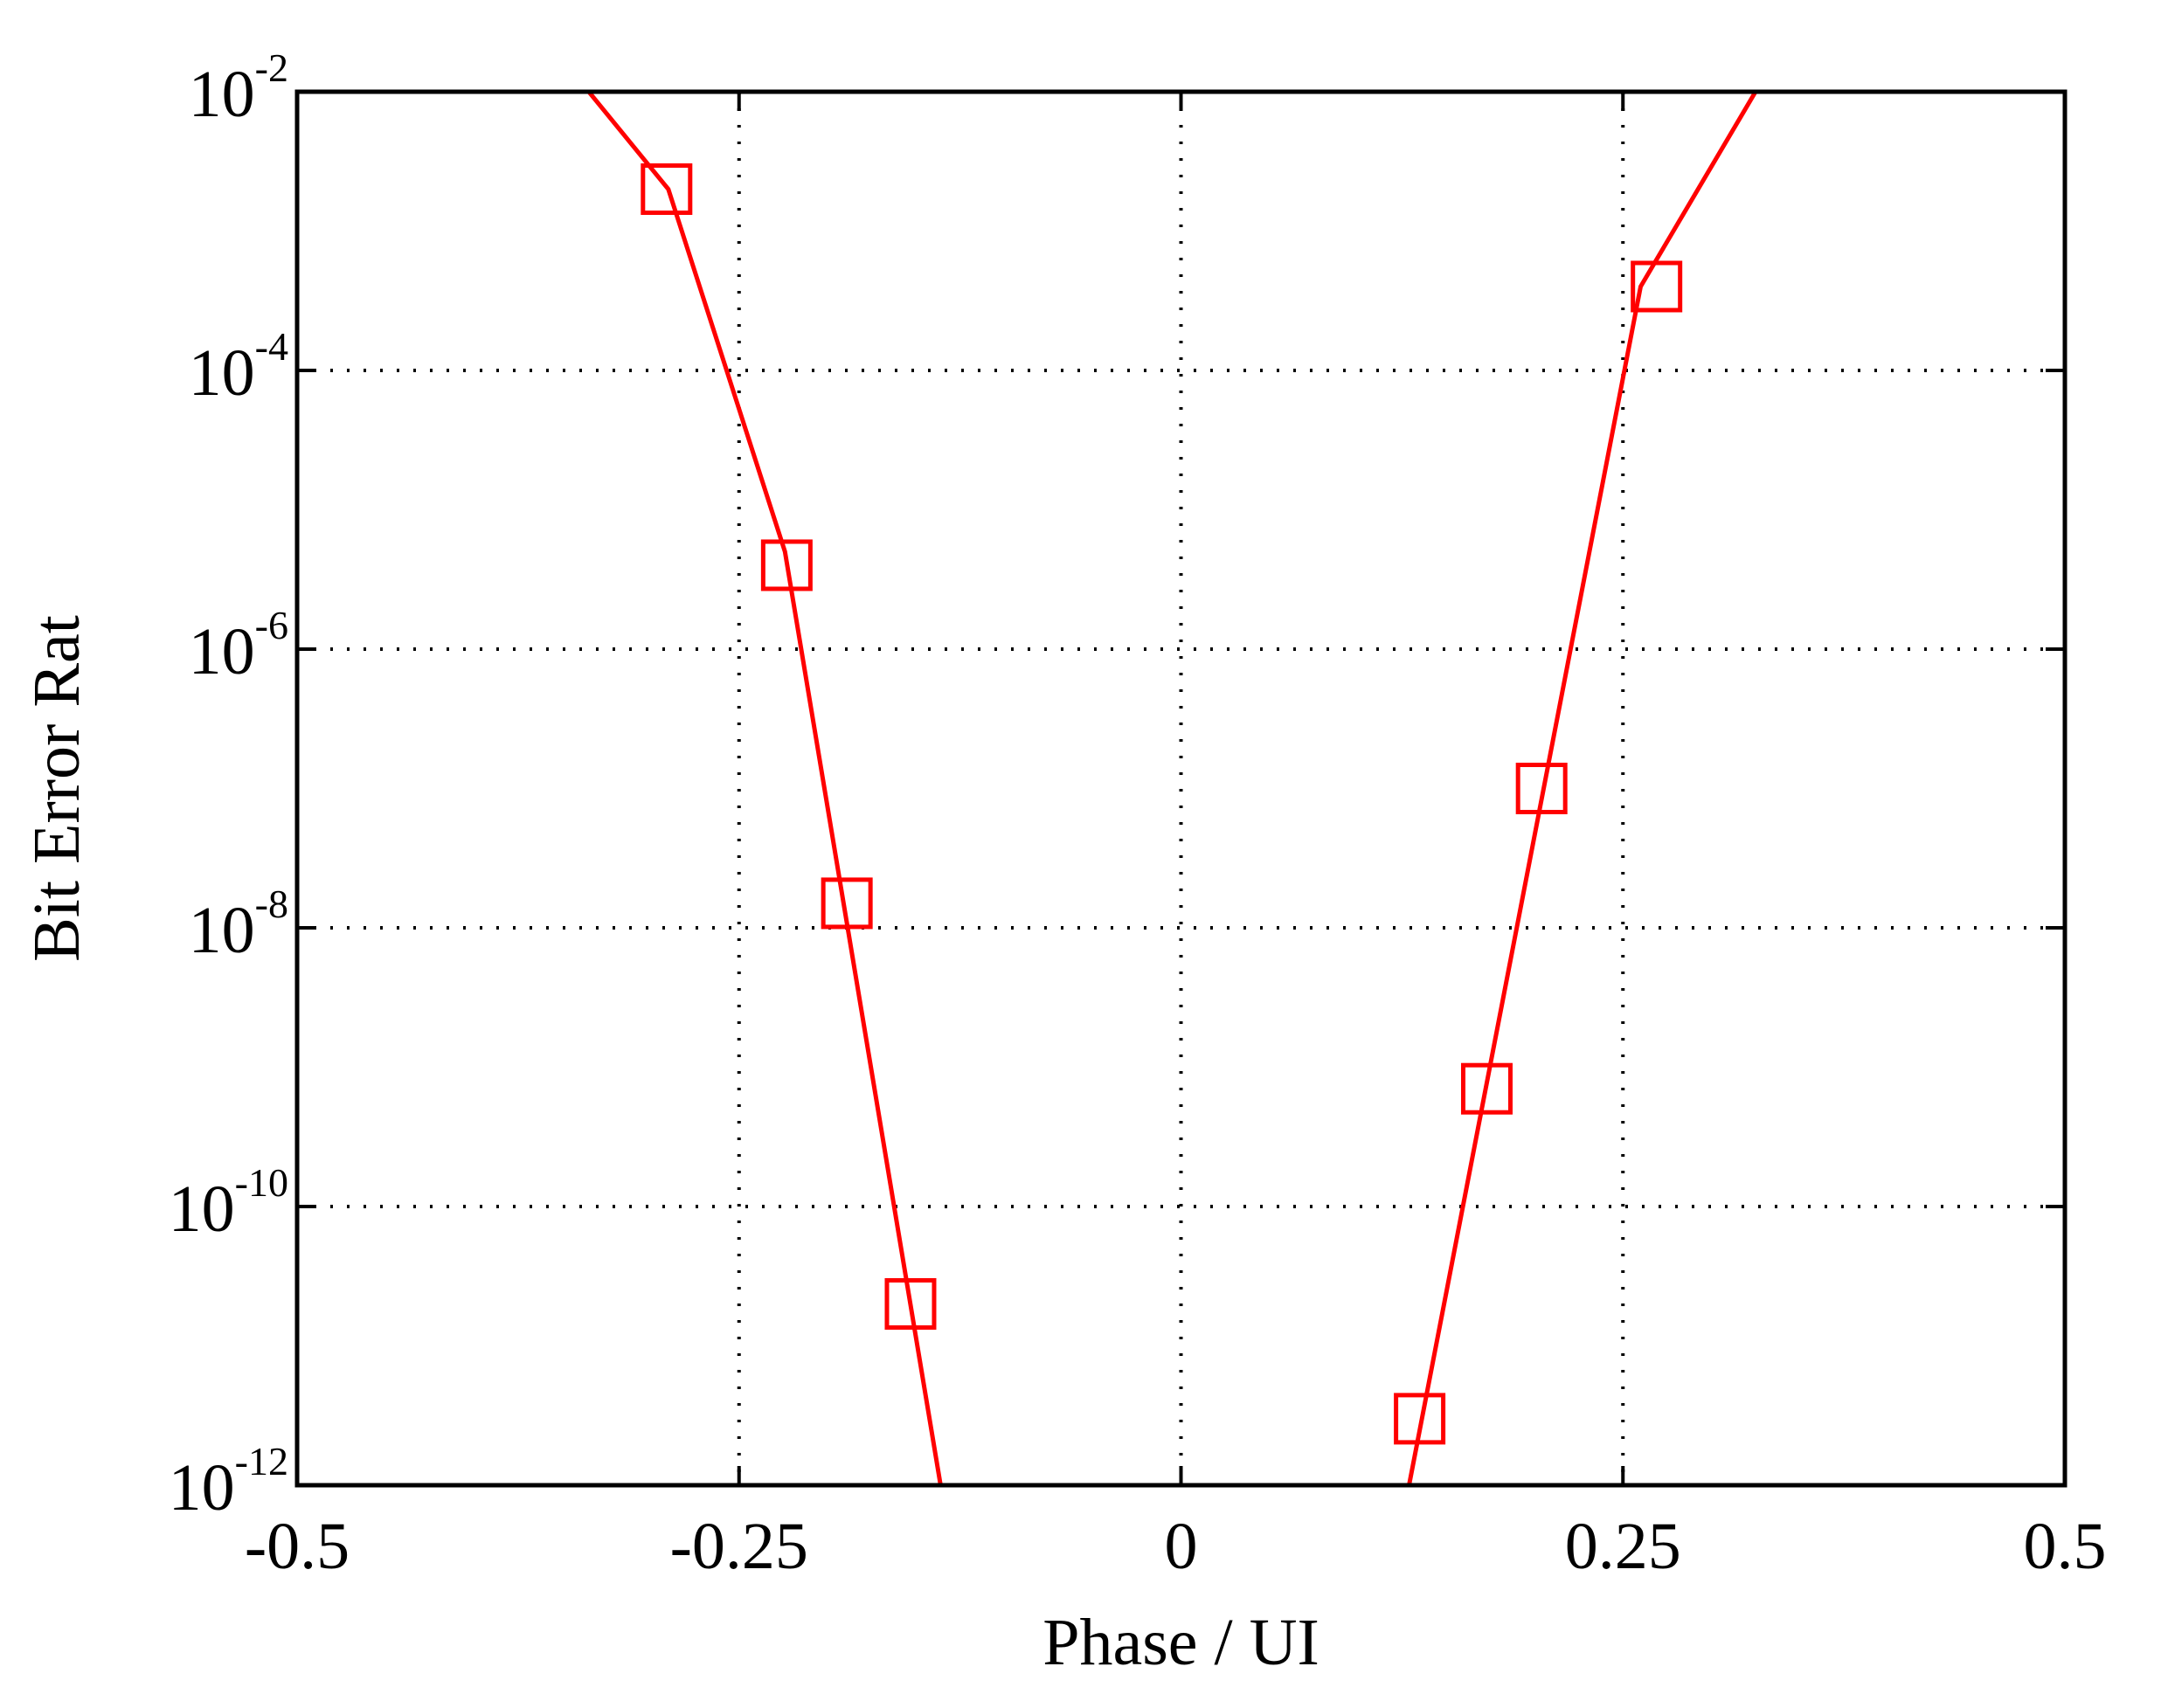  What do you see at coordinates (261, 1183) in the screenshot?
I see `y-tick-exponent: -10` at bounding box center [261, 1183].